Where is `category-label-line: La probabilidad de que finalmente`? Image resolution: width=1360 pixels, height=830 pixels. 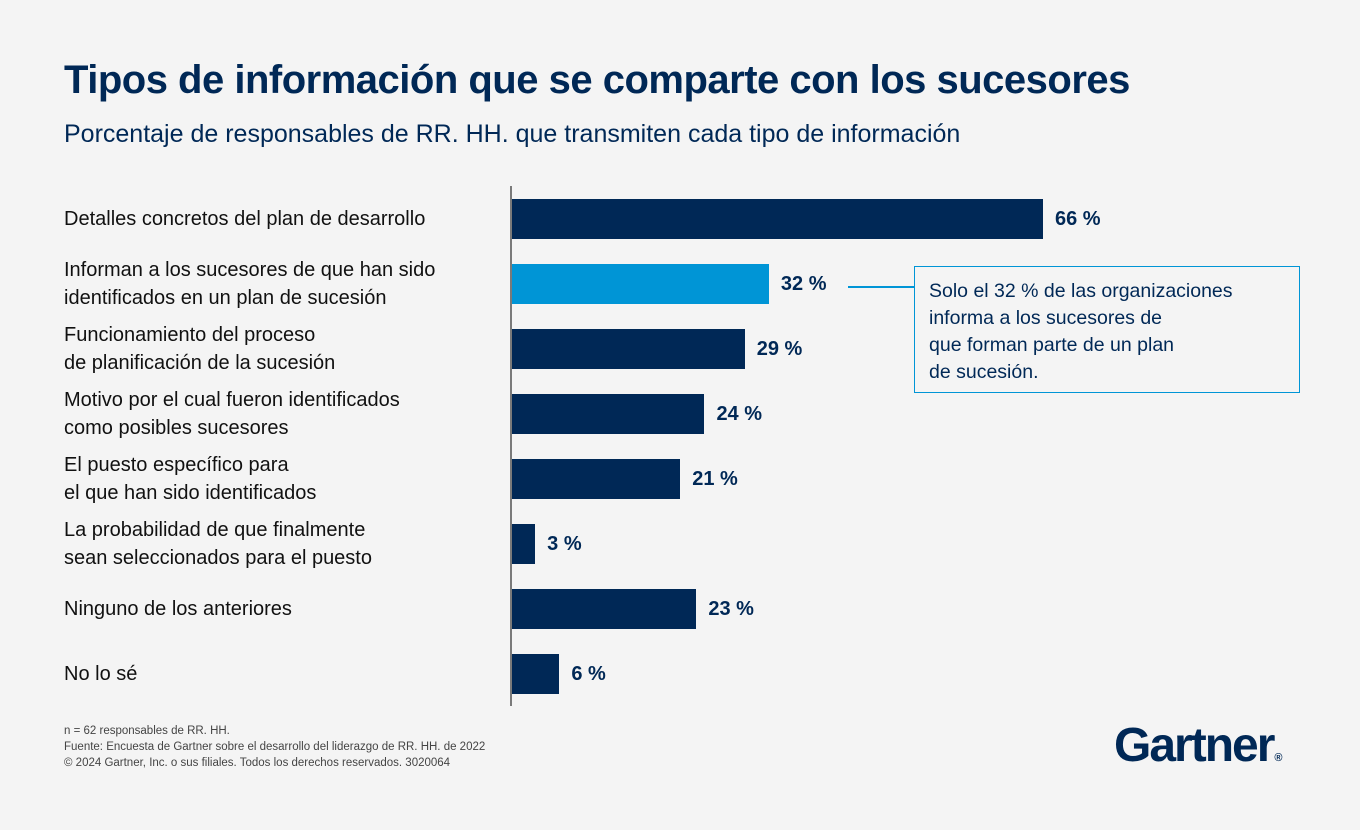
category-label-line: La probabilidad de que finalmente is located at coordinates (215, 530).